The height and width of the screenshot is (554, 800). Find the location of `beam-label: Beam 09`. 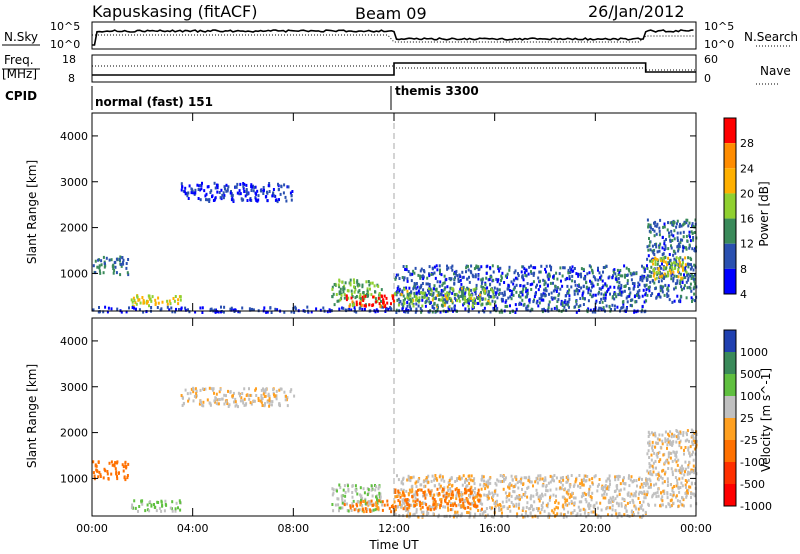

beam-label: Beam 09 is located at coordinates (391, 13).